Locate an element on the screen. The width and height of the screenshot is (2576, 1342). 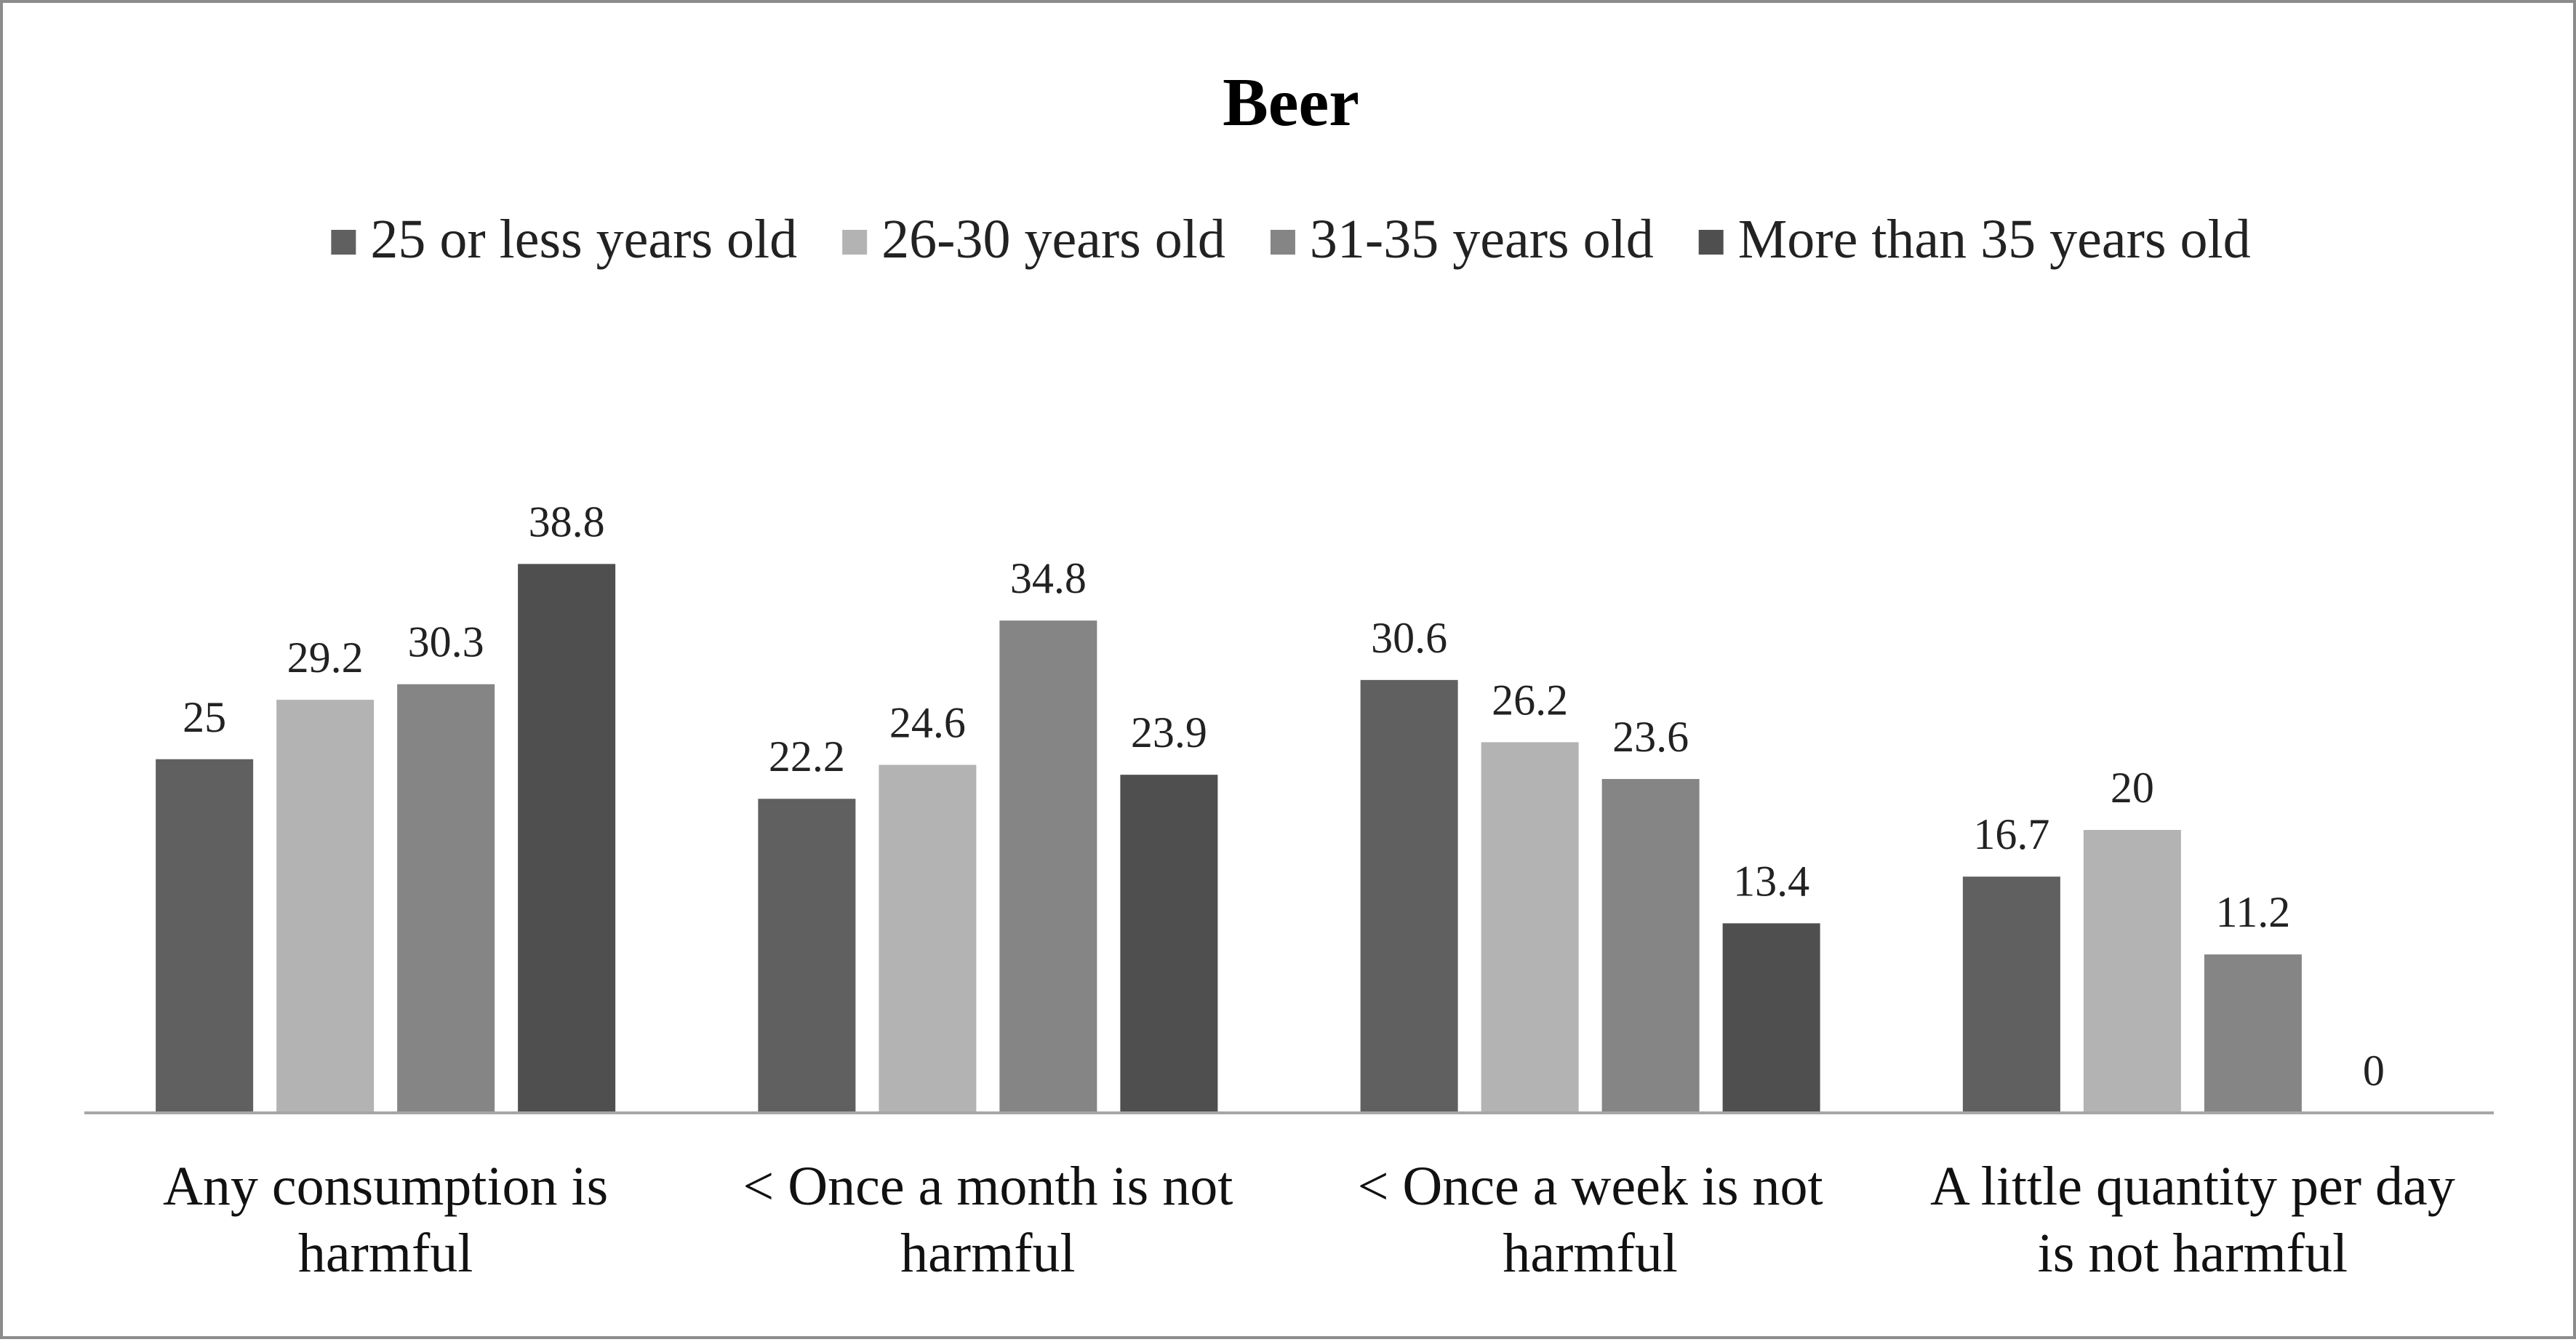
x-tick-label: < Once a month is not harmful is located at coordinates (988, 1220).